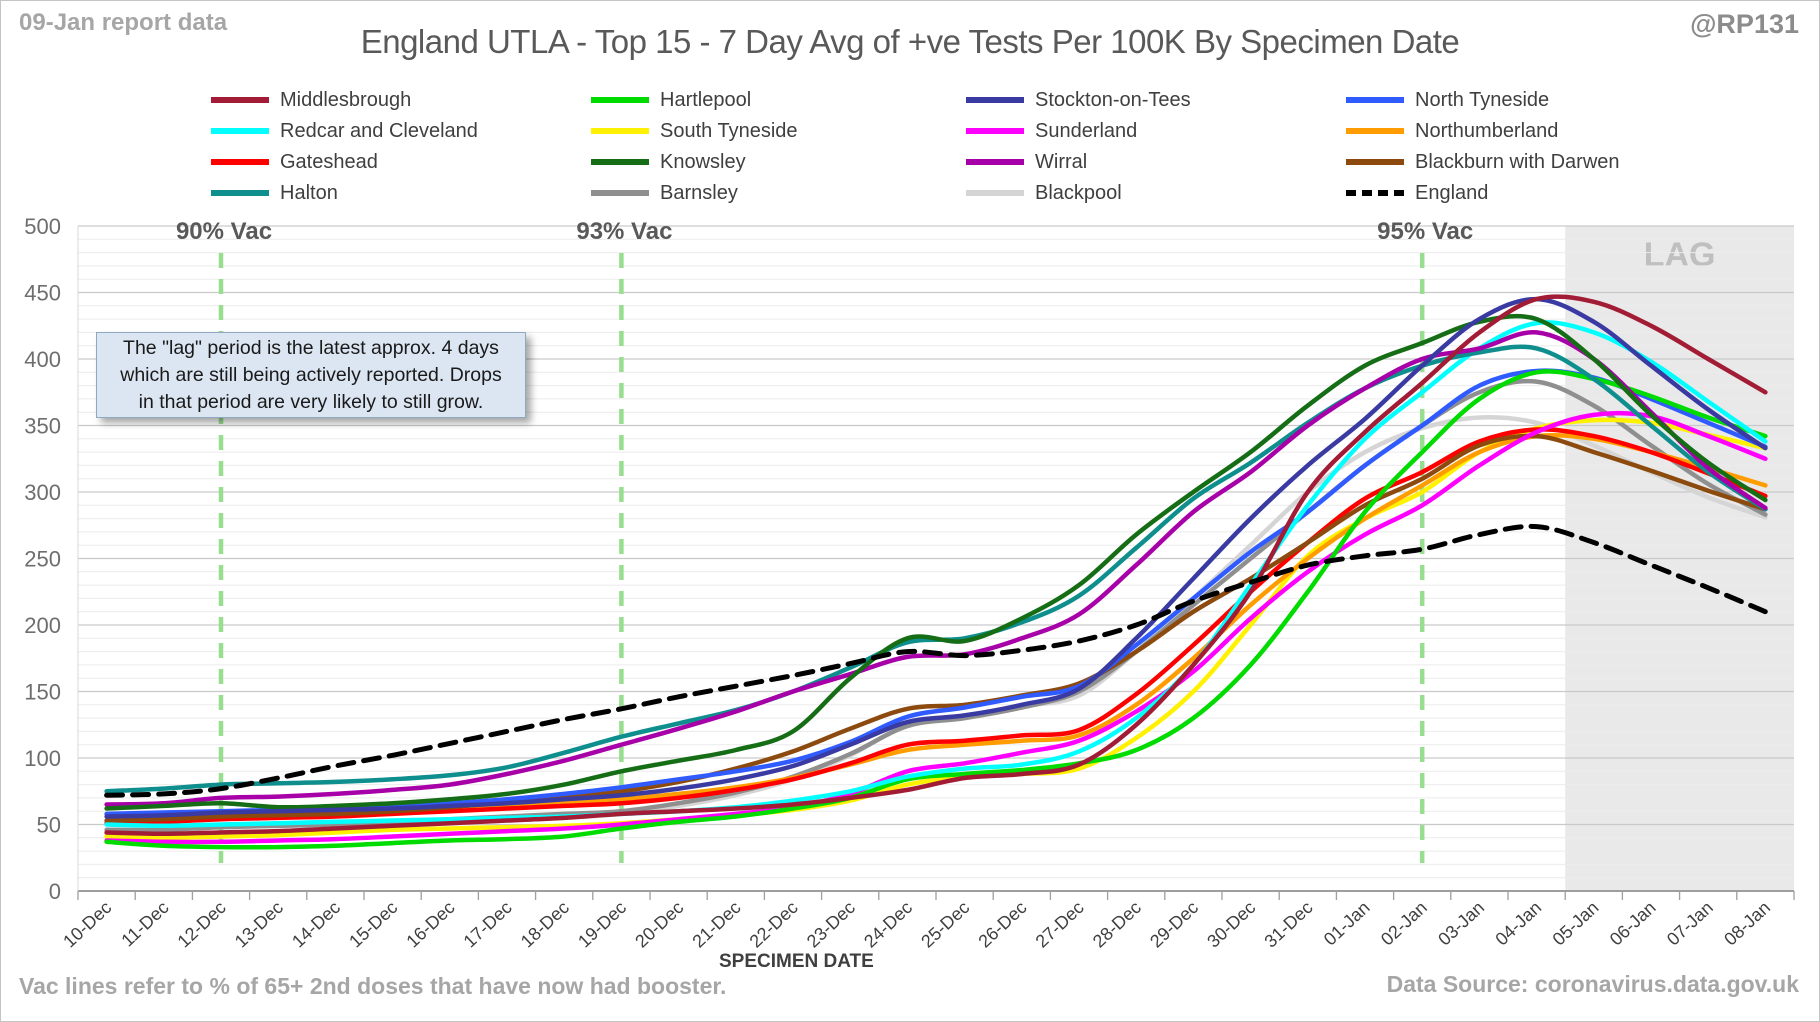  What do you see at coordinates (796, 961) in the screenshot?
I see `x-axis-title: SPECIMEN DATE` at bounding box center [796, 961].